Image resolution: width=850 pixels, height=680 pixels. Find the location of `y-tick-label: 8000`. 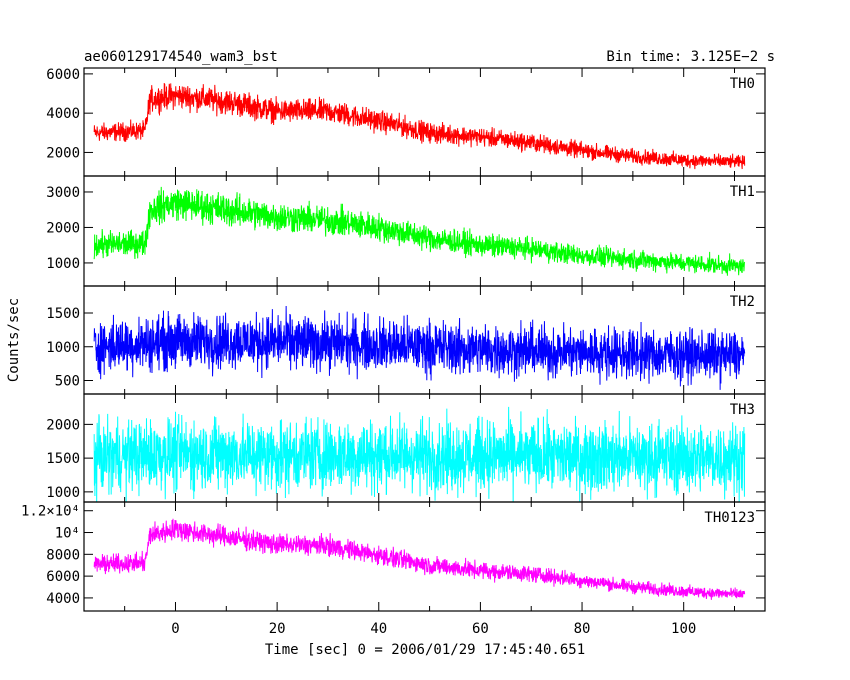

y-tick-label: 8000 is located at coordinates (63, 555).